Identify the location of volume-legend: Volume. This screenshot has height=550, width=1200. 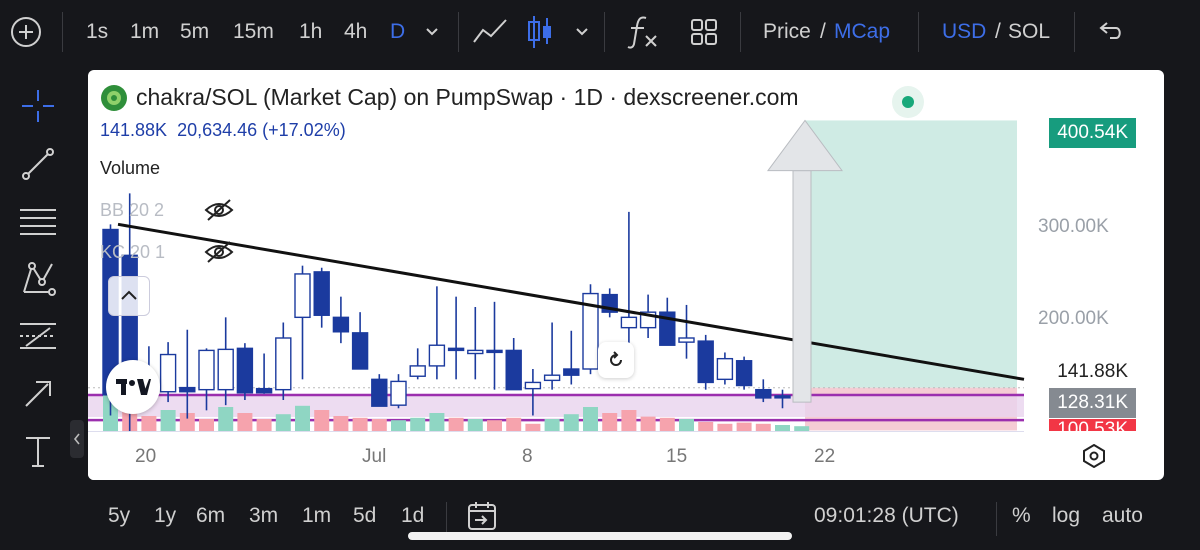
(130, 168).